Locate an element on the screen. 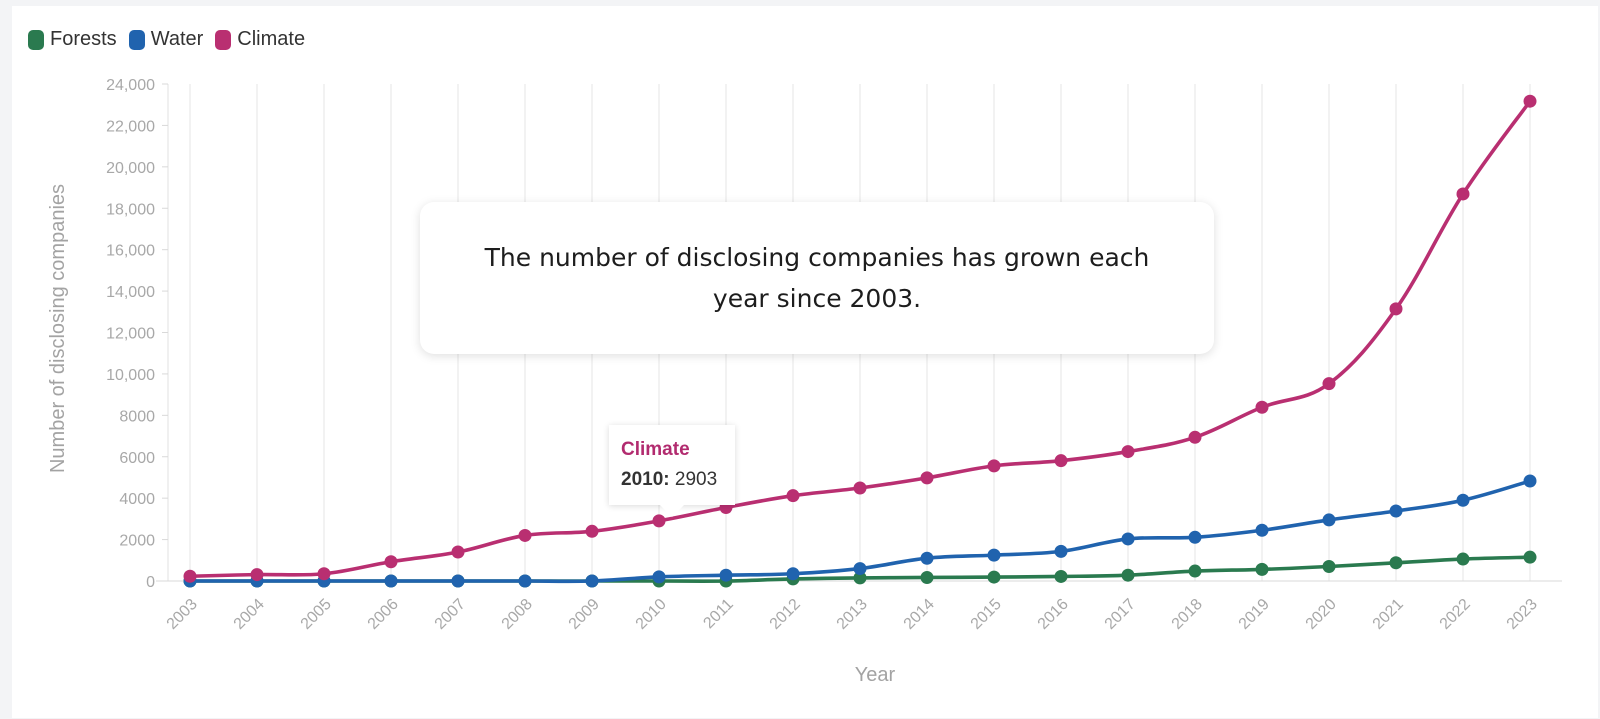  legend-label-forests: Forests is located at coordinates (83, 39).